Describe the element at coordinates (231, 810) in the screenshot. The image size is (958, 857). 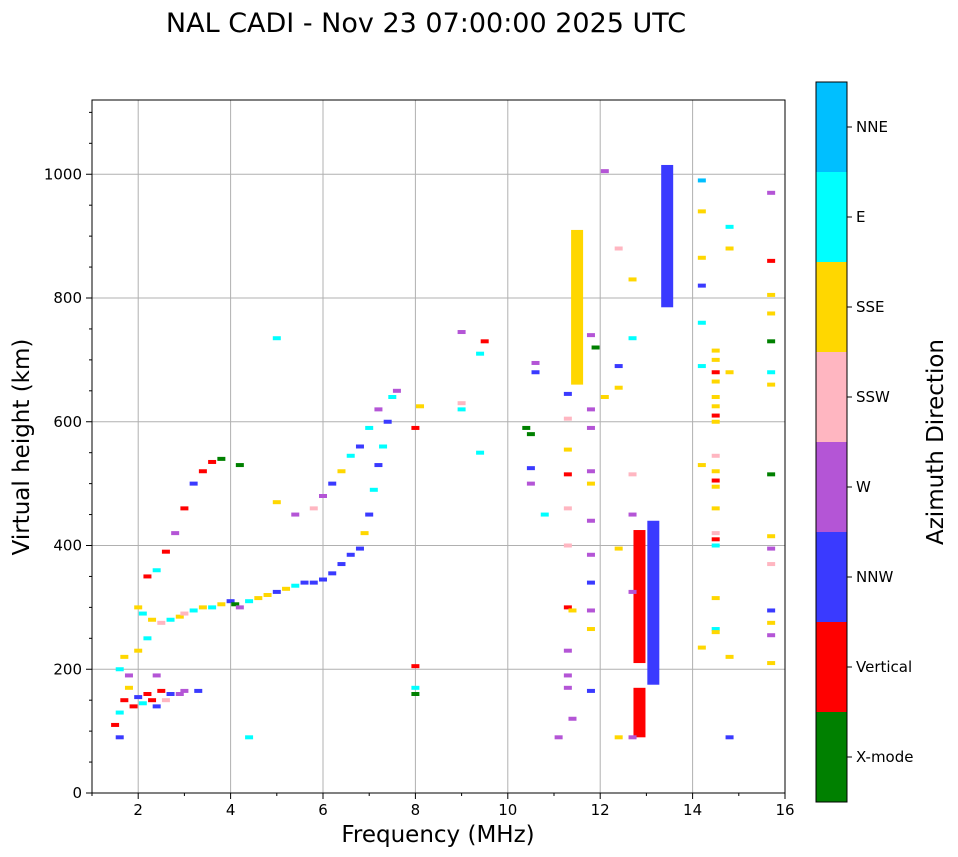
I see `x-tick-label: 4` at that location.